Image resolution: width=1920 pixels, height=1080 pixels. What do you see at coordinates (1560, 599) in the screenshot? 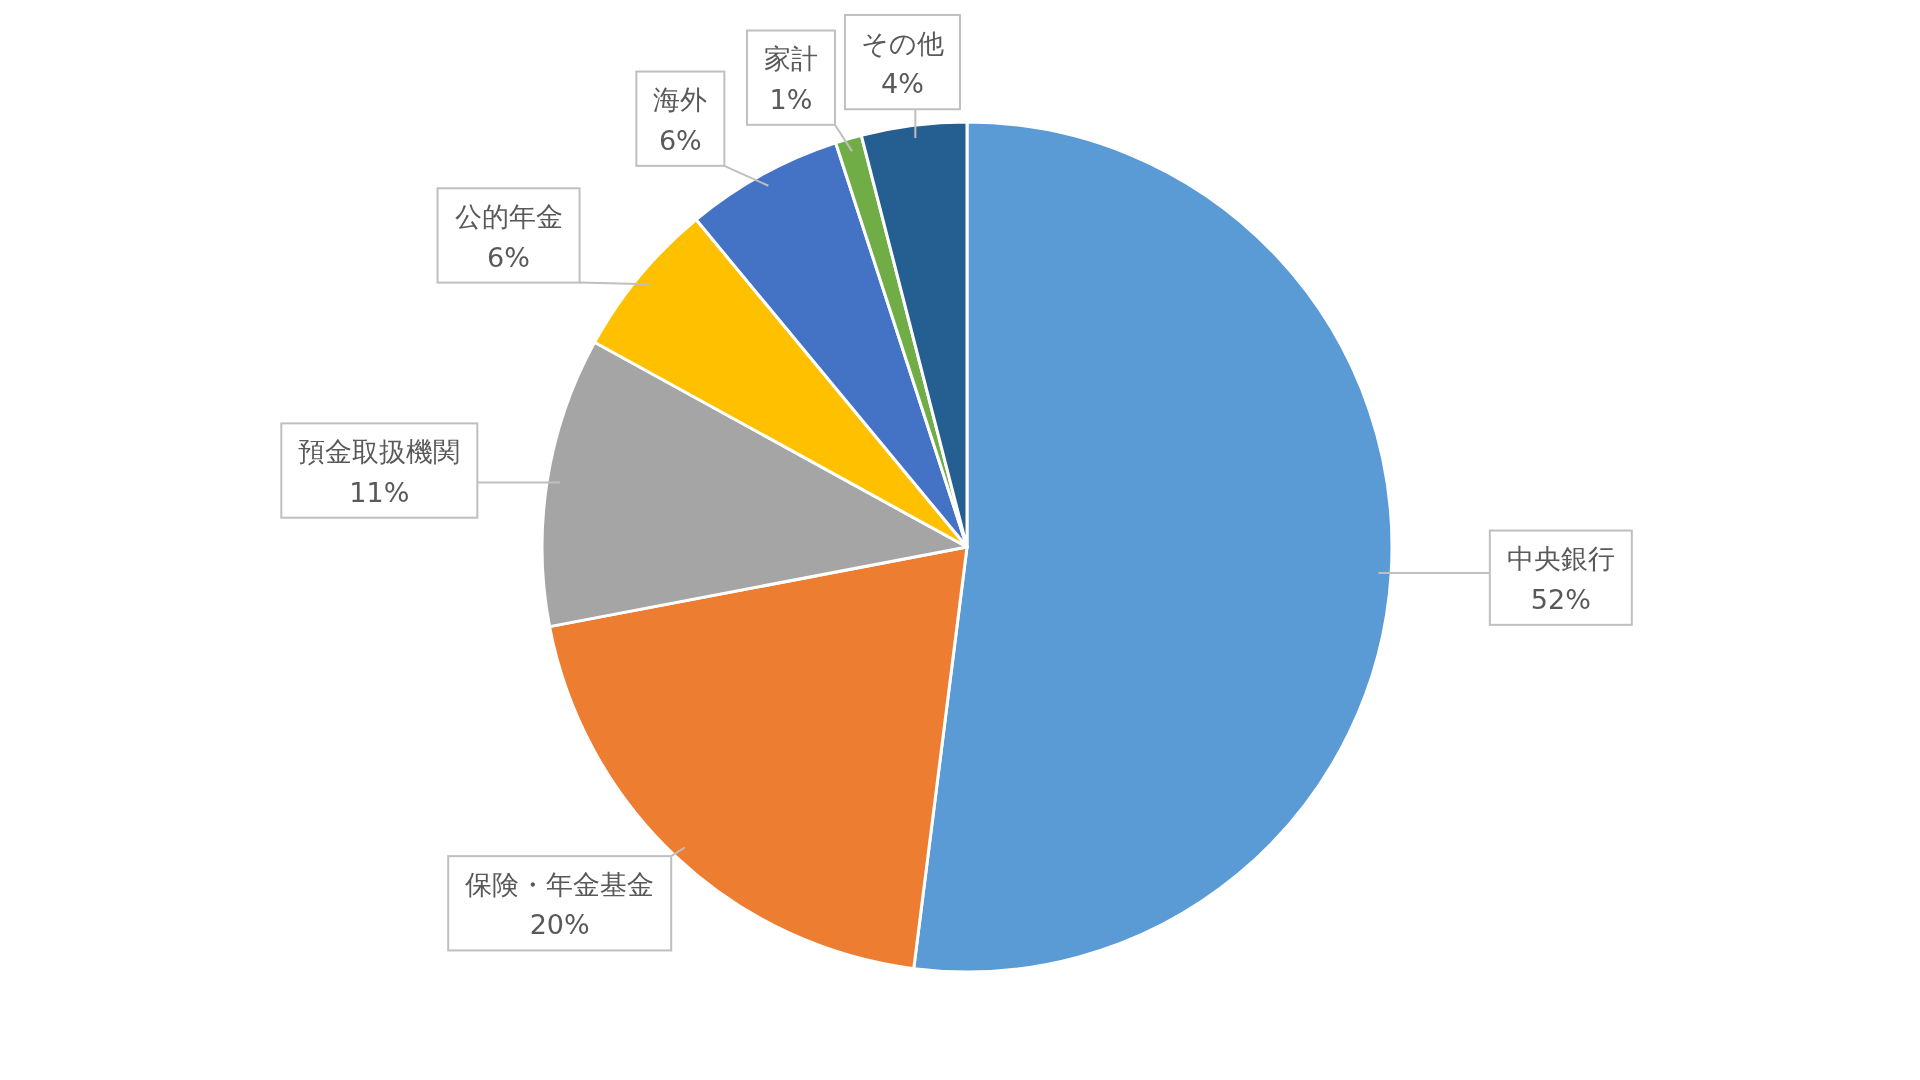
I see `data-label: 52%` at bounding box center [1560, 599].